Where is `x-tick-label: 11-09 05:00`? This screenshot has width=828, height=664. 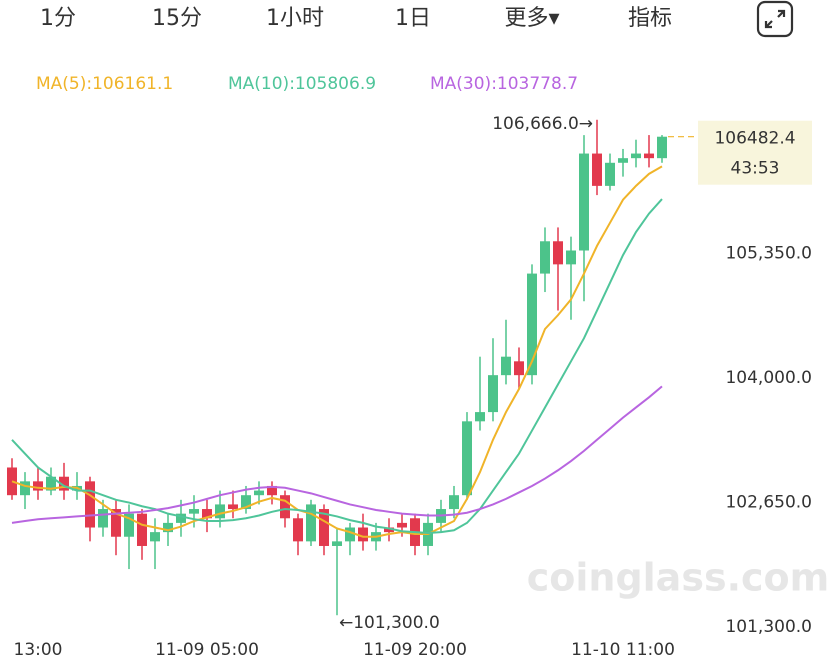
x-tick-label: 11-09 05:00 is located at coordinates (207, 650).